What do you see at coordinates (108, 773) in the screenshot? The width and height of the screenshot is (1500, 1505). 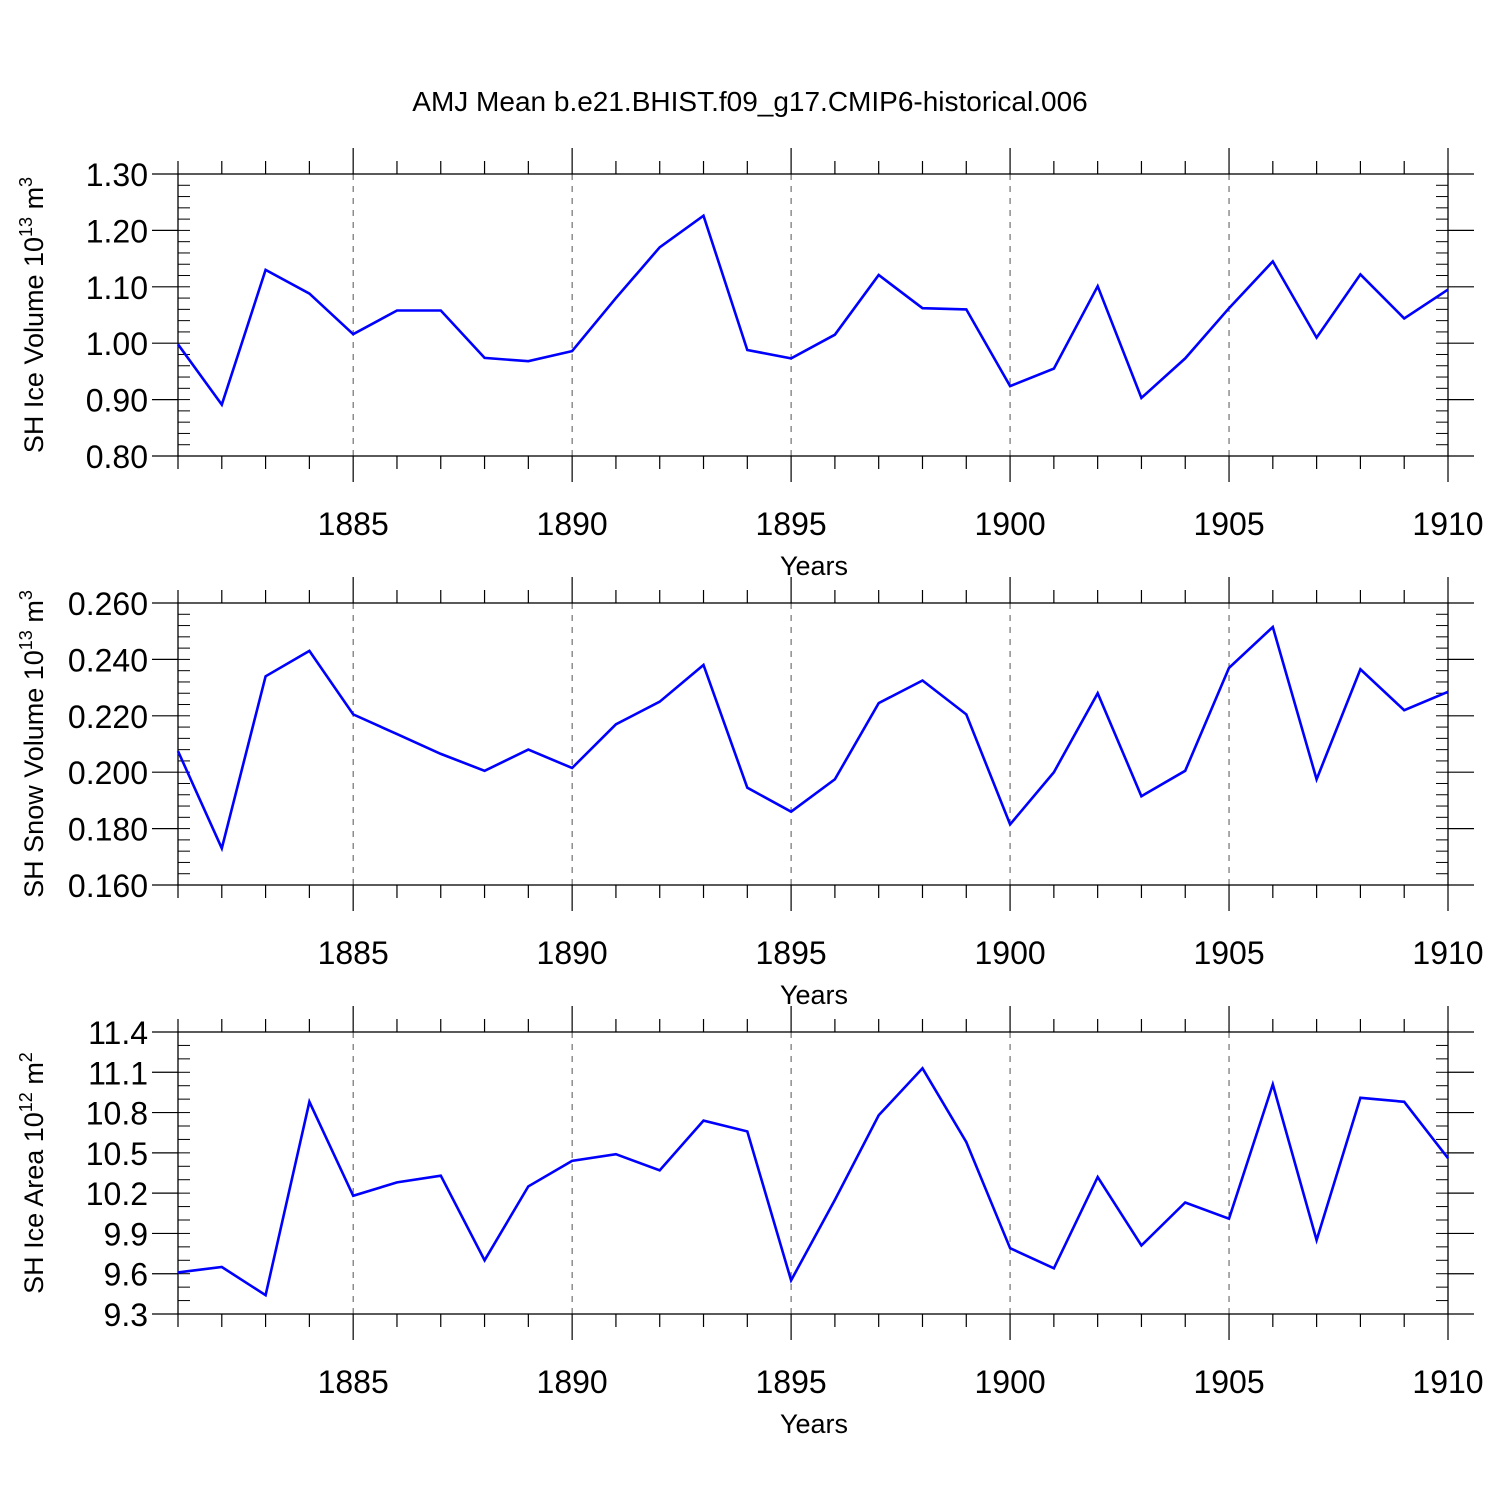 I see `y-tick-label: 0.200` at bounding box center [108, 773].